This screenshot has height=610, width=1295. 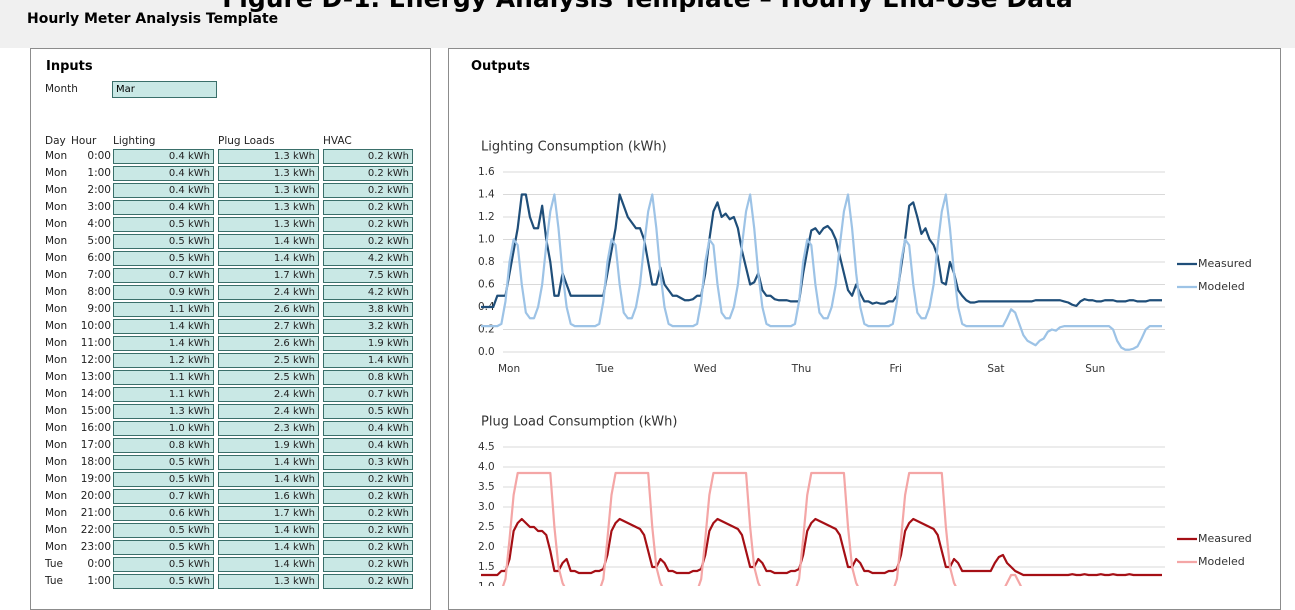 What do you see at coordinates (99, 275) in the screenshot?
I see `hour-cell: 7:00` at bounding box center [99, 275].